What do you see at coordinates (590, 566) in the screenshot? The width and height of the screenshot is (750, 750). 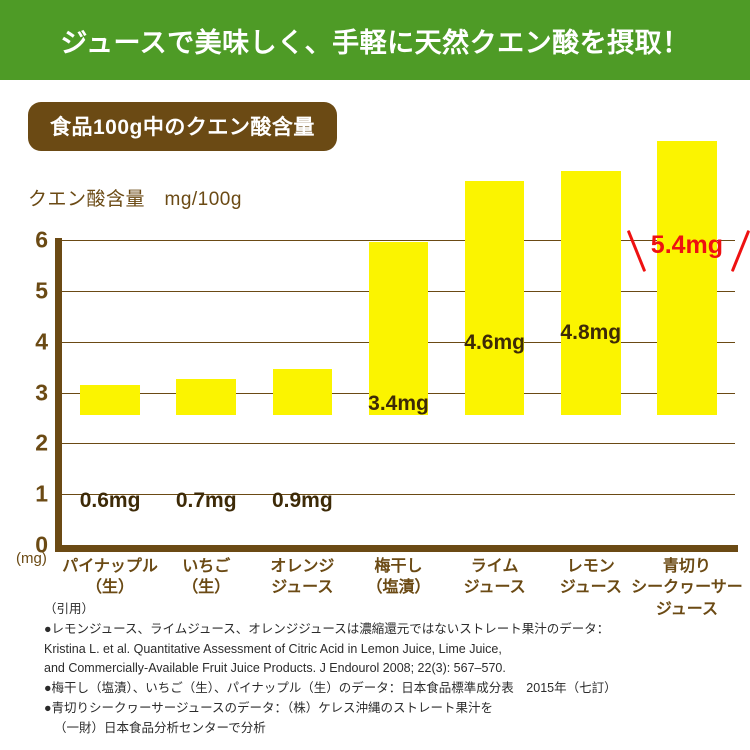 I see `category-label-line: レモン` at bounding box center [590, 566].